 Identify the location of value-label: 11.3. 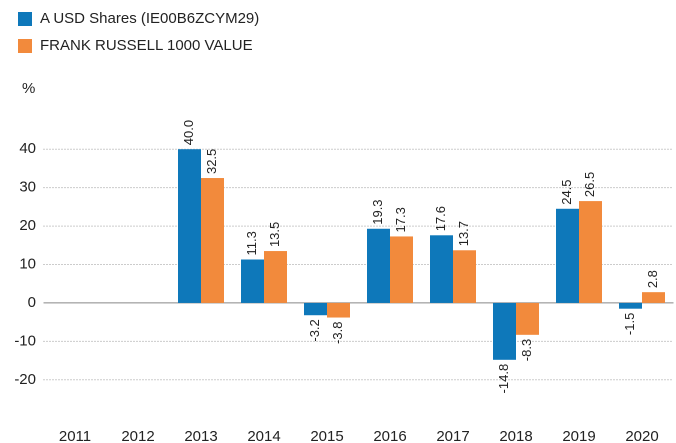
(251, 243).